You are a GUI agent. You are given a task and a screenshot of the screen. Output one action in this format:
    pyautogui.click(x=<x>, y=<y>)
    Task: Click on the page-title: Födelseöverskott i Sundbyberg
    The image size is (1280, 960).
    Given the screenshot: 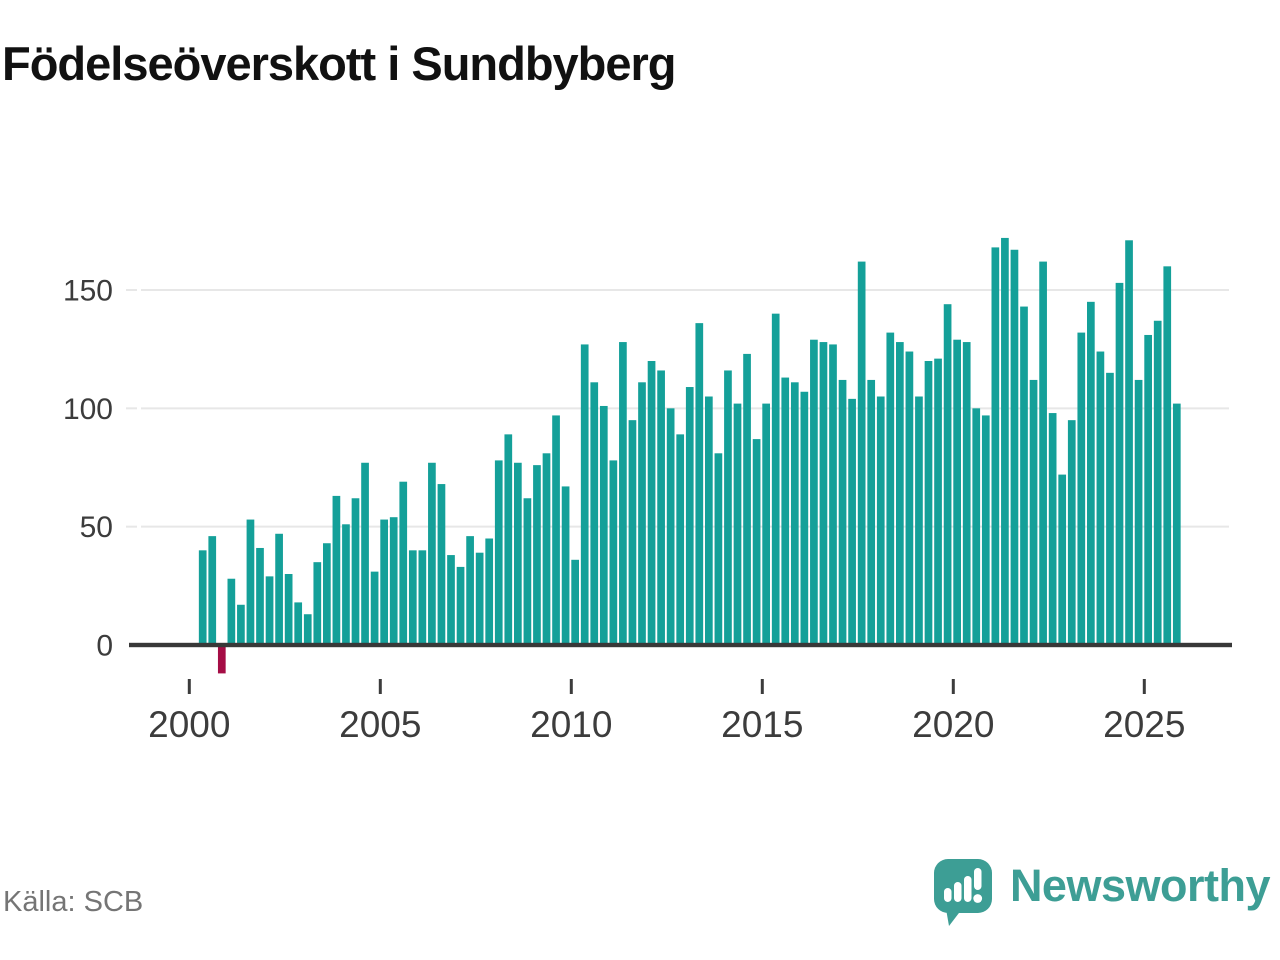 What is the action you would take?
    pyautogui.click(x=339, y=63)
    